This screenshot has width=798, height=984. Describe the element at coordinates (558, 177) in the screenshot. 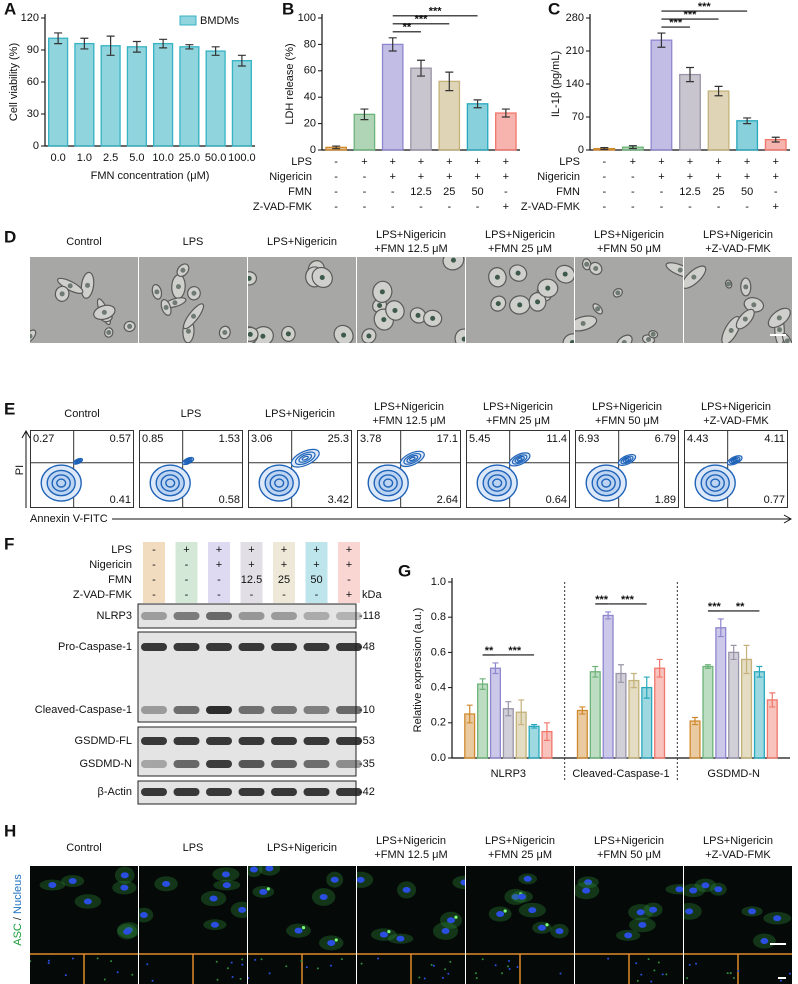

I see `condition-label: Nigericin` at that location.